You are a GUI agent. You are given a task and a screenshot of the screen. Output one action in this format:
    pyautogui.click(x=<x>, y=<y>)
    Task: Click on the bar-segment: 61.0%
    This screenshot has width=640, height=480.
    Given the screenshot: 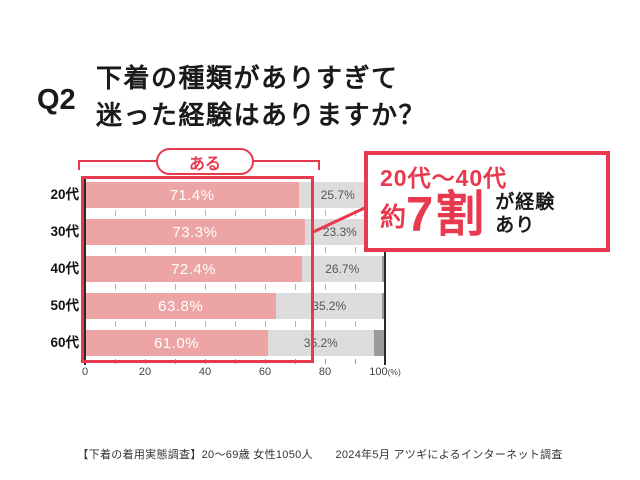 What is the action you would take?
    pyautogui.click(x=176, y=343)
    